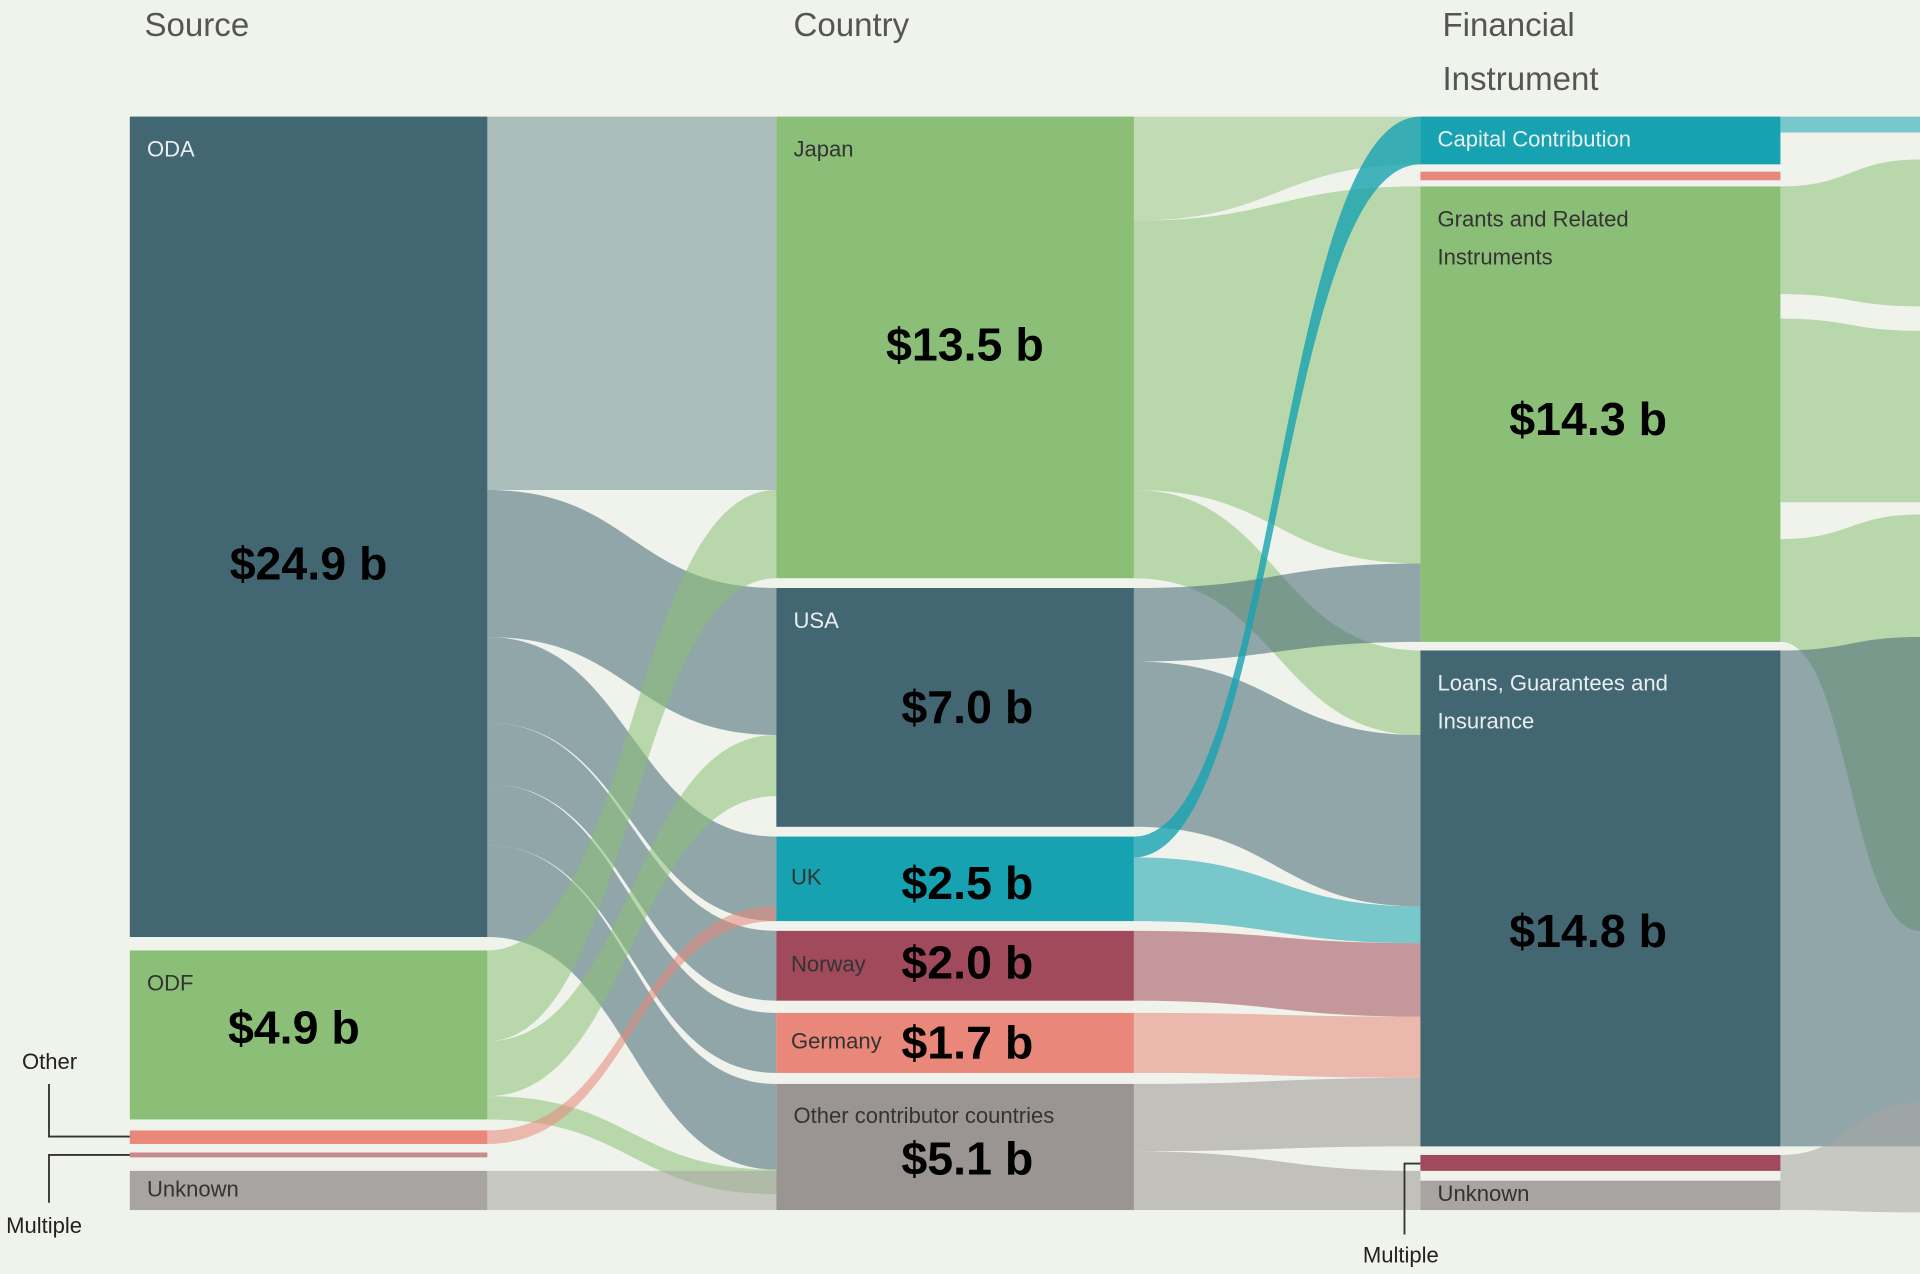  Describe the element at coordinates (196, 25) in the screenshot. I see `column-header: Source` at that location.